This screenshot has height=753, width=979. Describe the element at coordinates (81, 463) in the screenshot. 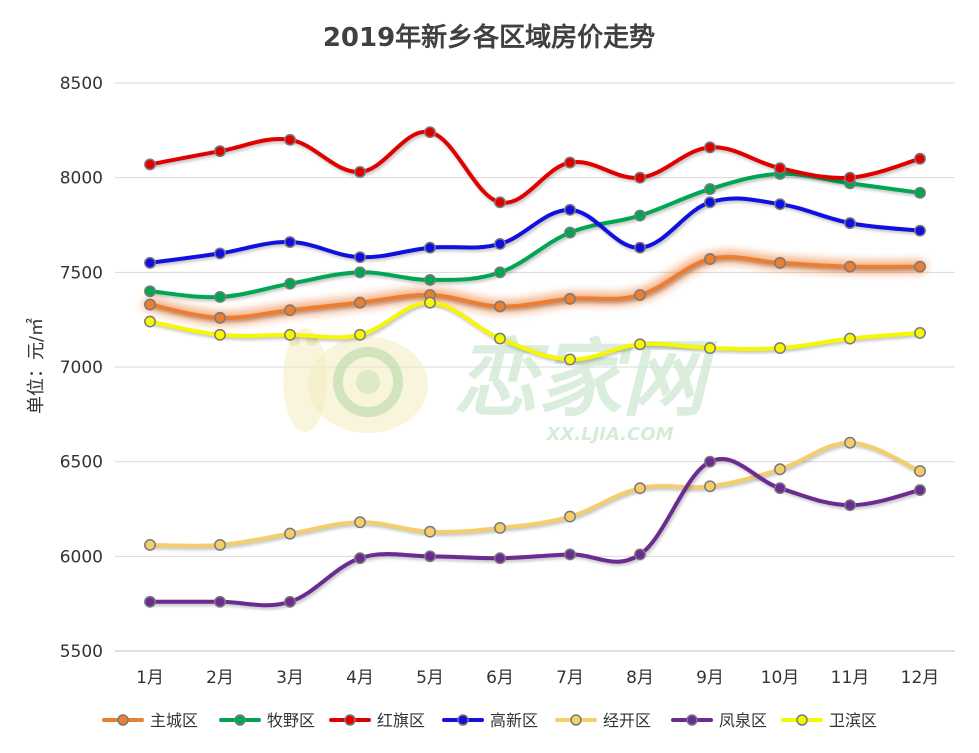

I see `y-tick-label: 6500` at that location.